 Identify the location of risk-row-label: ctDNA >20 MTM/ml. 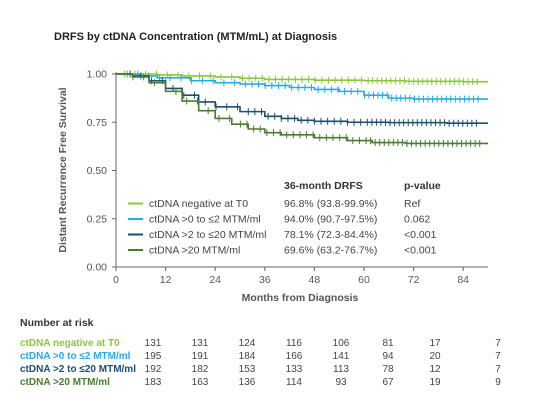
(65, 382).